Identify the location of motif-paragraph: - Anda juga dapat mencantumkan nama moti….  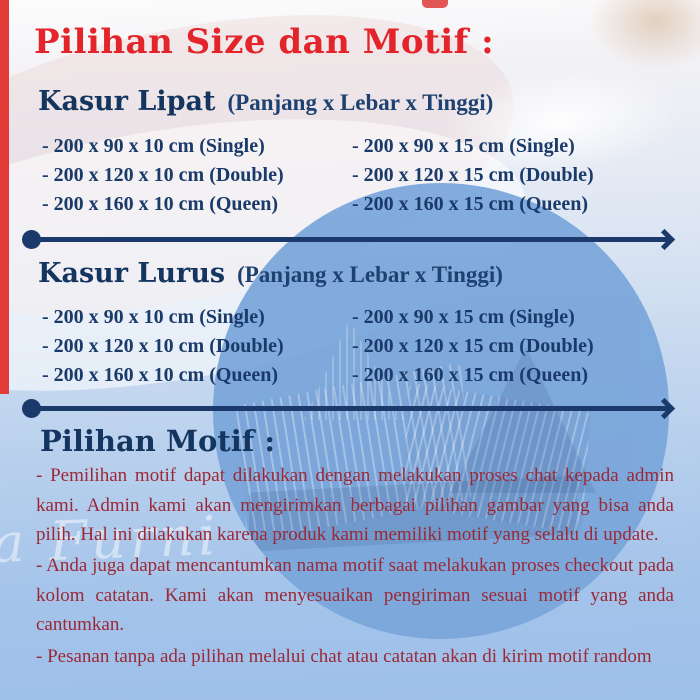
(355, 595).